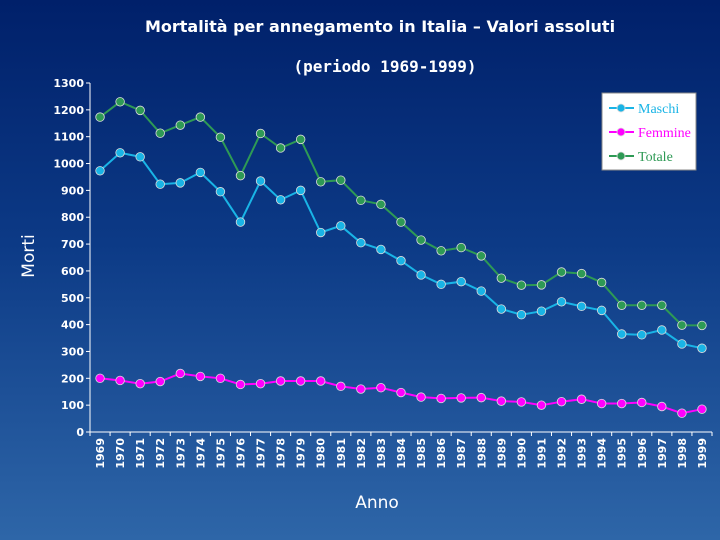 The width and height of the screenshot is (720, 540). I want to click on x-tick-label: 1969, so click(100, 453).